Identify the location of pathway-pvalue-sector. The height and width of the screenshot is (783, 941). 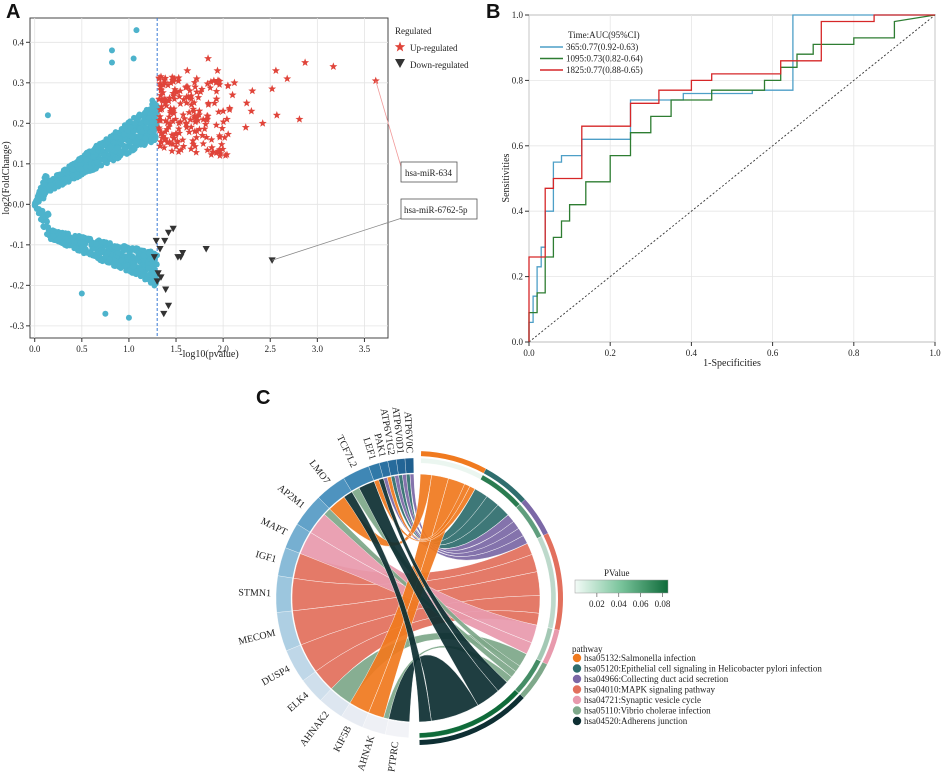
(529, 521).